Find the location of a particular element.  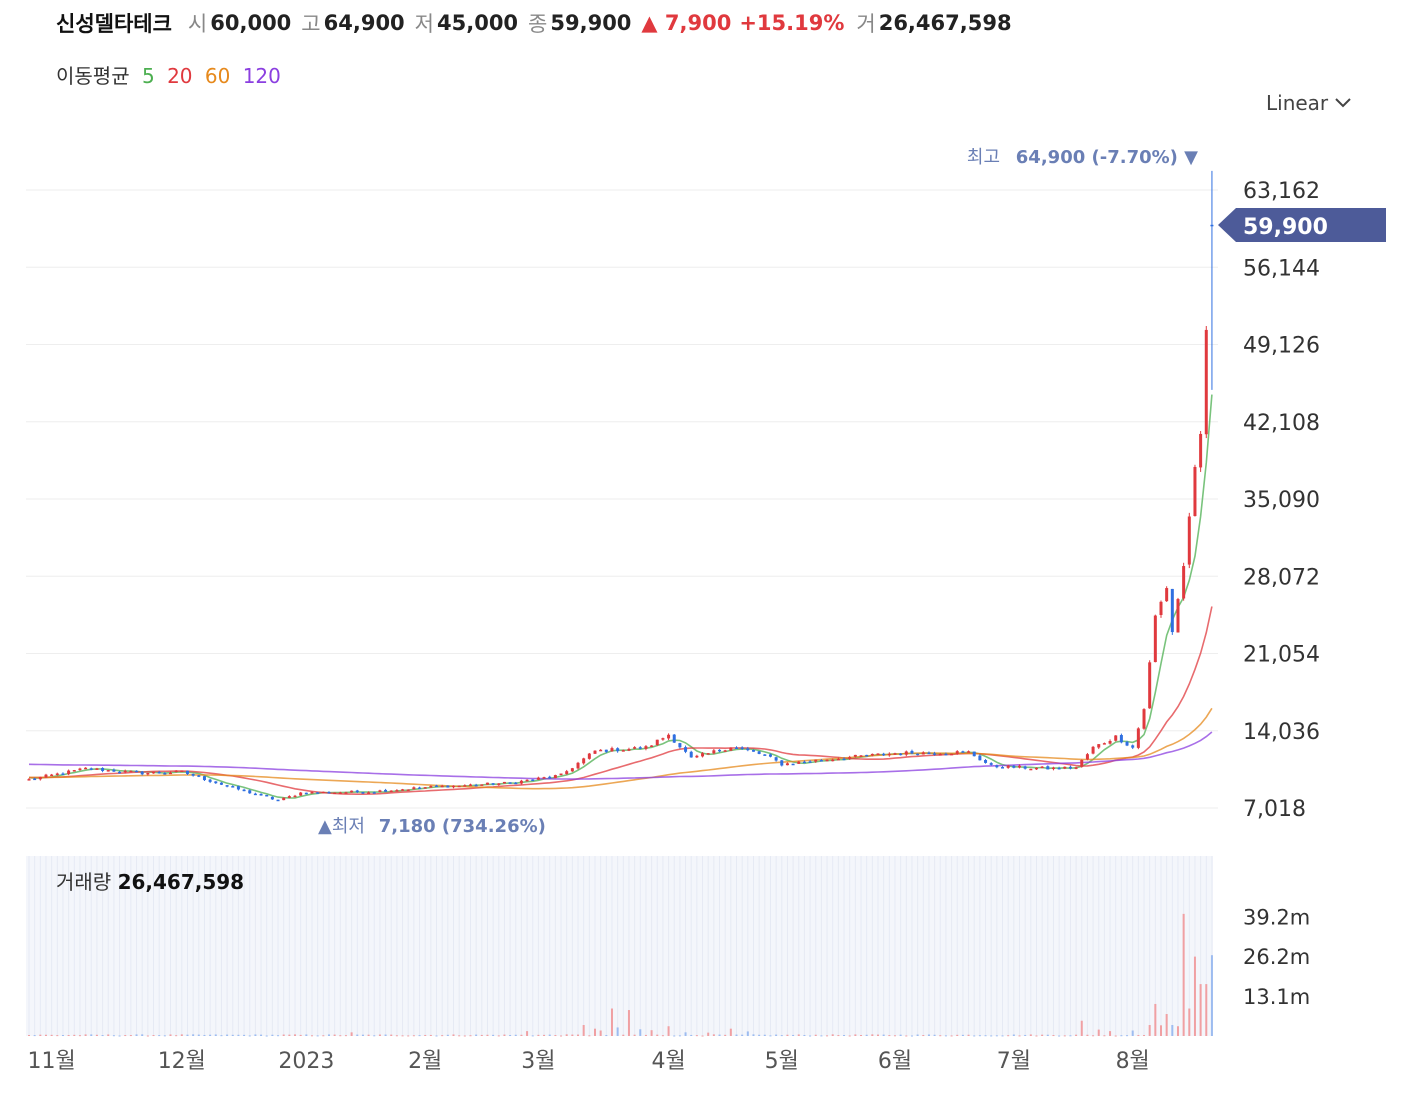

scale-selector: Linear is located at coordinates (1309, 103).